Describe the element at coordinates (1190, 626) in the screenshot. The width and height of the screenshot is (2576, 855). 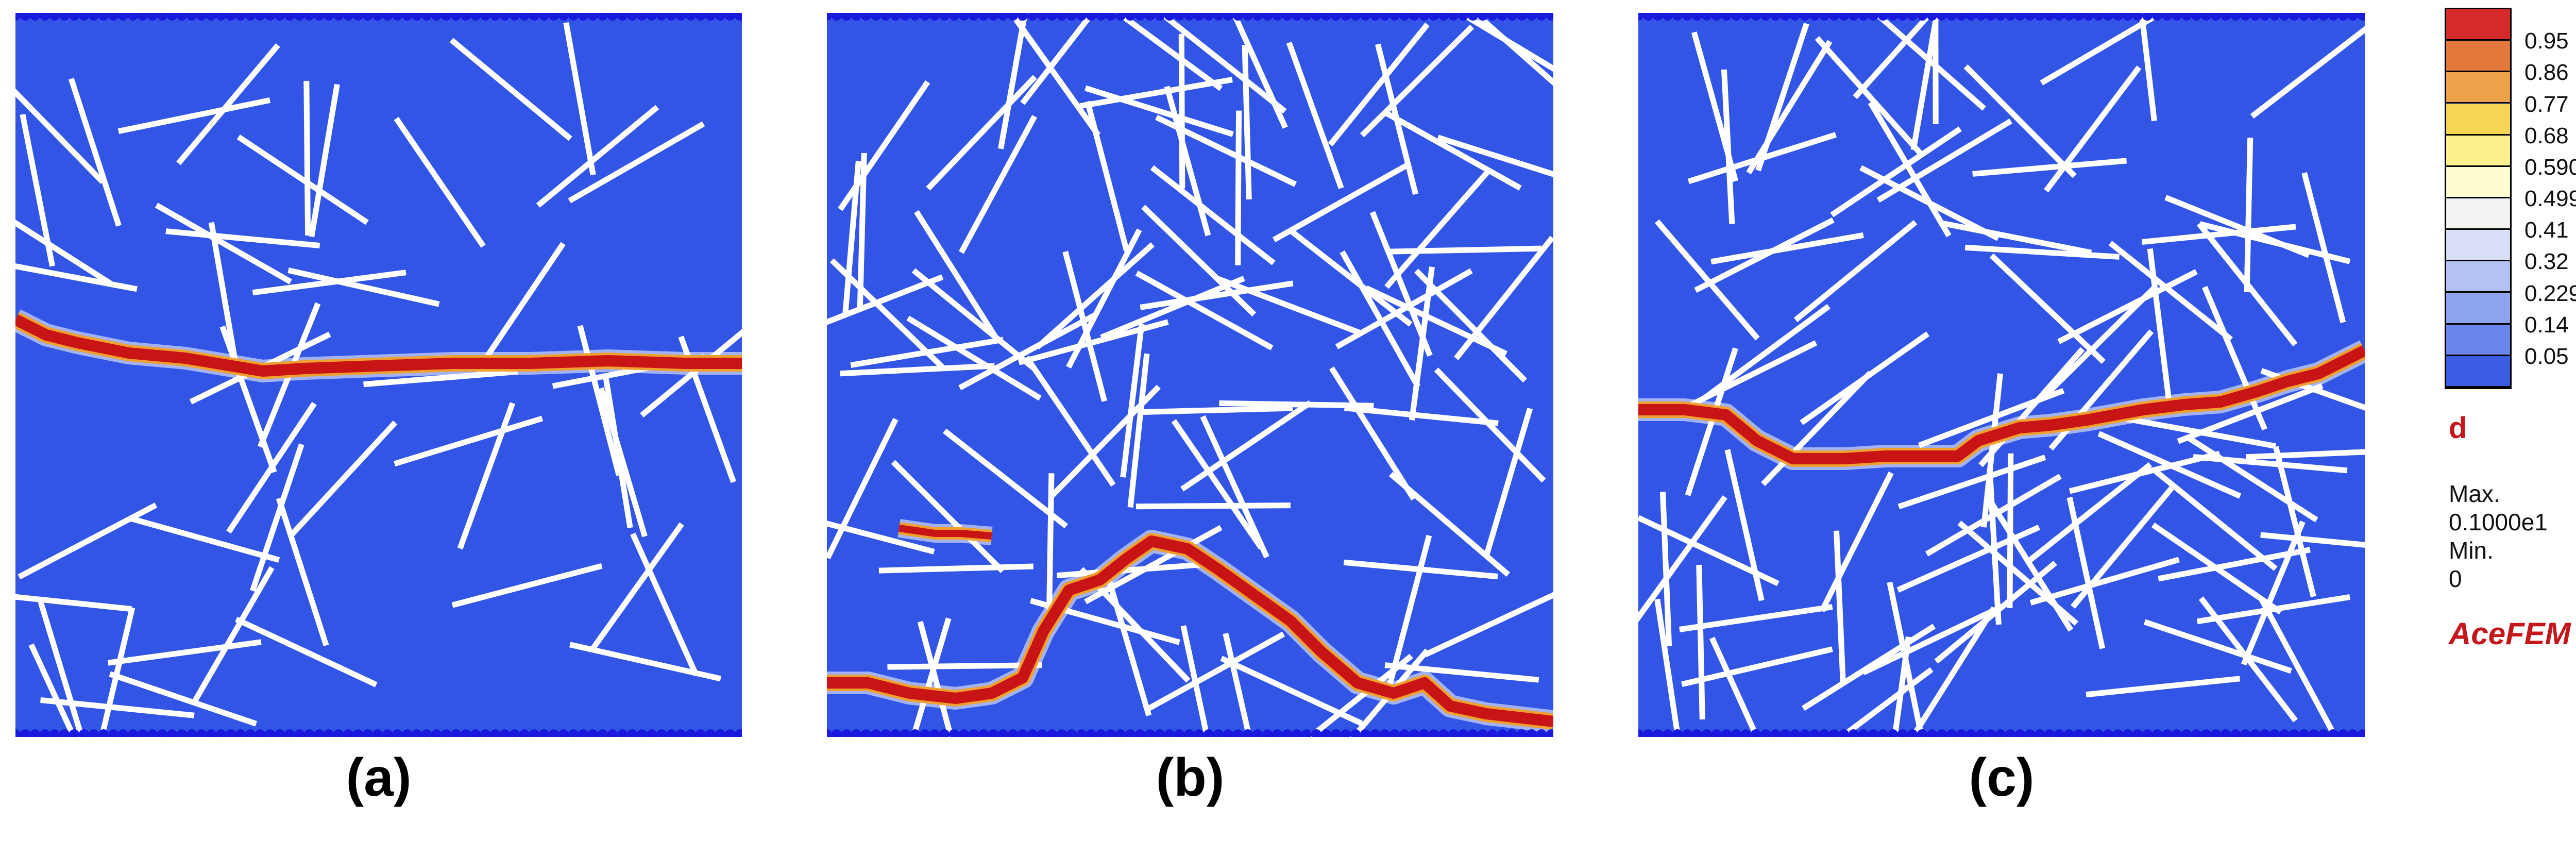
I see `crack-path` at that location.